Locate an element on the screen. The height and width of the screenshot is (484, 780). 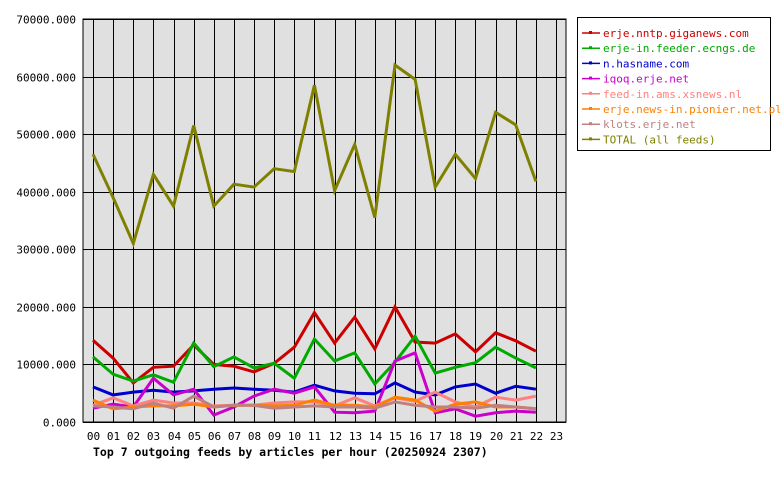
x-tick-label: 15 is located at coordinates (395, 436).